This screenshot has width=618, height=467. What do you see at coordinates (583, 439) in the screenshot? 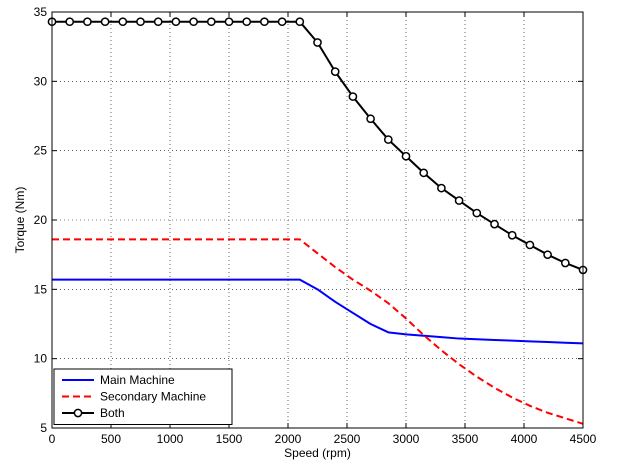
I see `x-tick-label: 4500` at bounding box center [583, 439].